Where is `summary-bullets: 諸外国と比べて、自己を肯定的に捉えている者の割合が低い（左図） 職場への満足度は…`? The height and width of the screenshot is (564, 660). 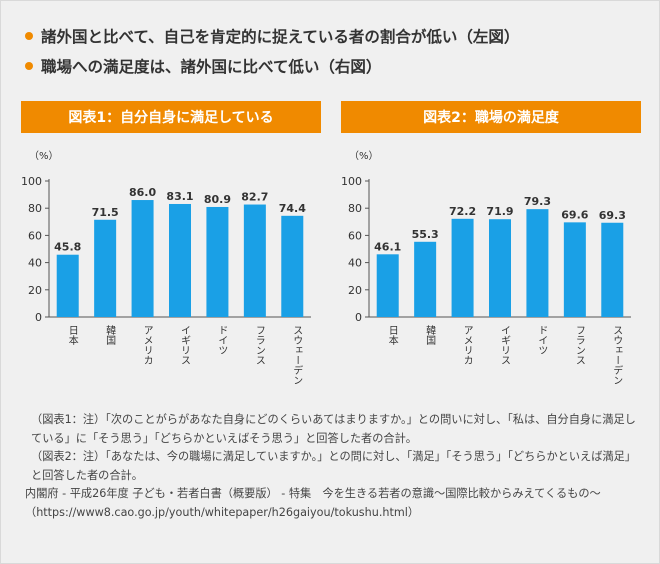
summary-bullets: 諸外国と比べて、自己を肯定的に捉えている者の割合が低い（左図） 職場への満足度は… is located at coordinates (272, 51).